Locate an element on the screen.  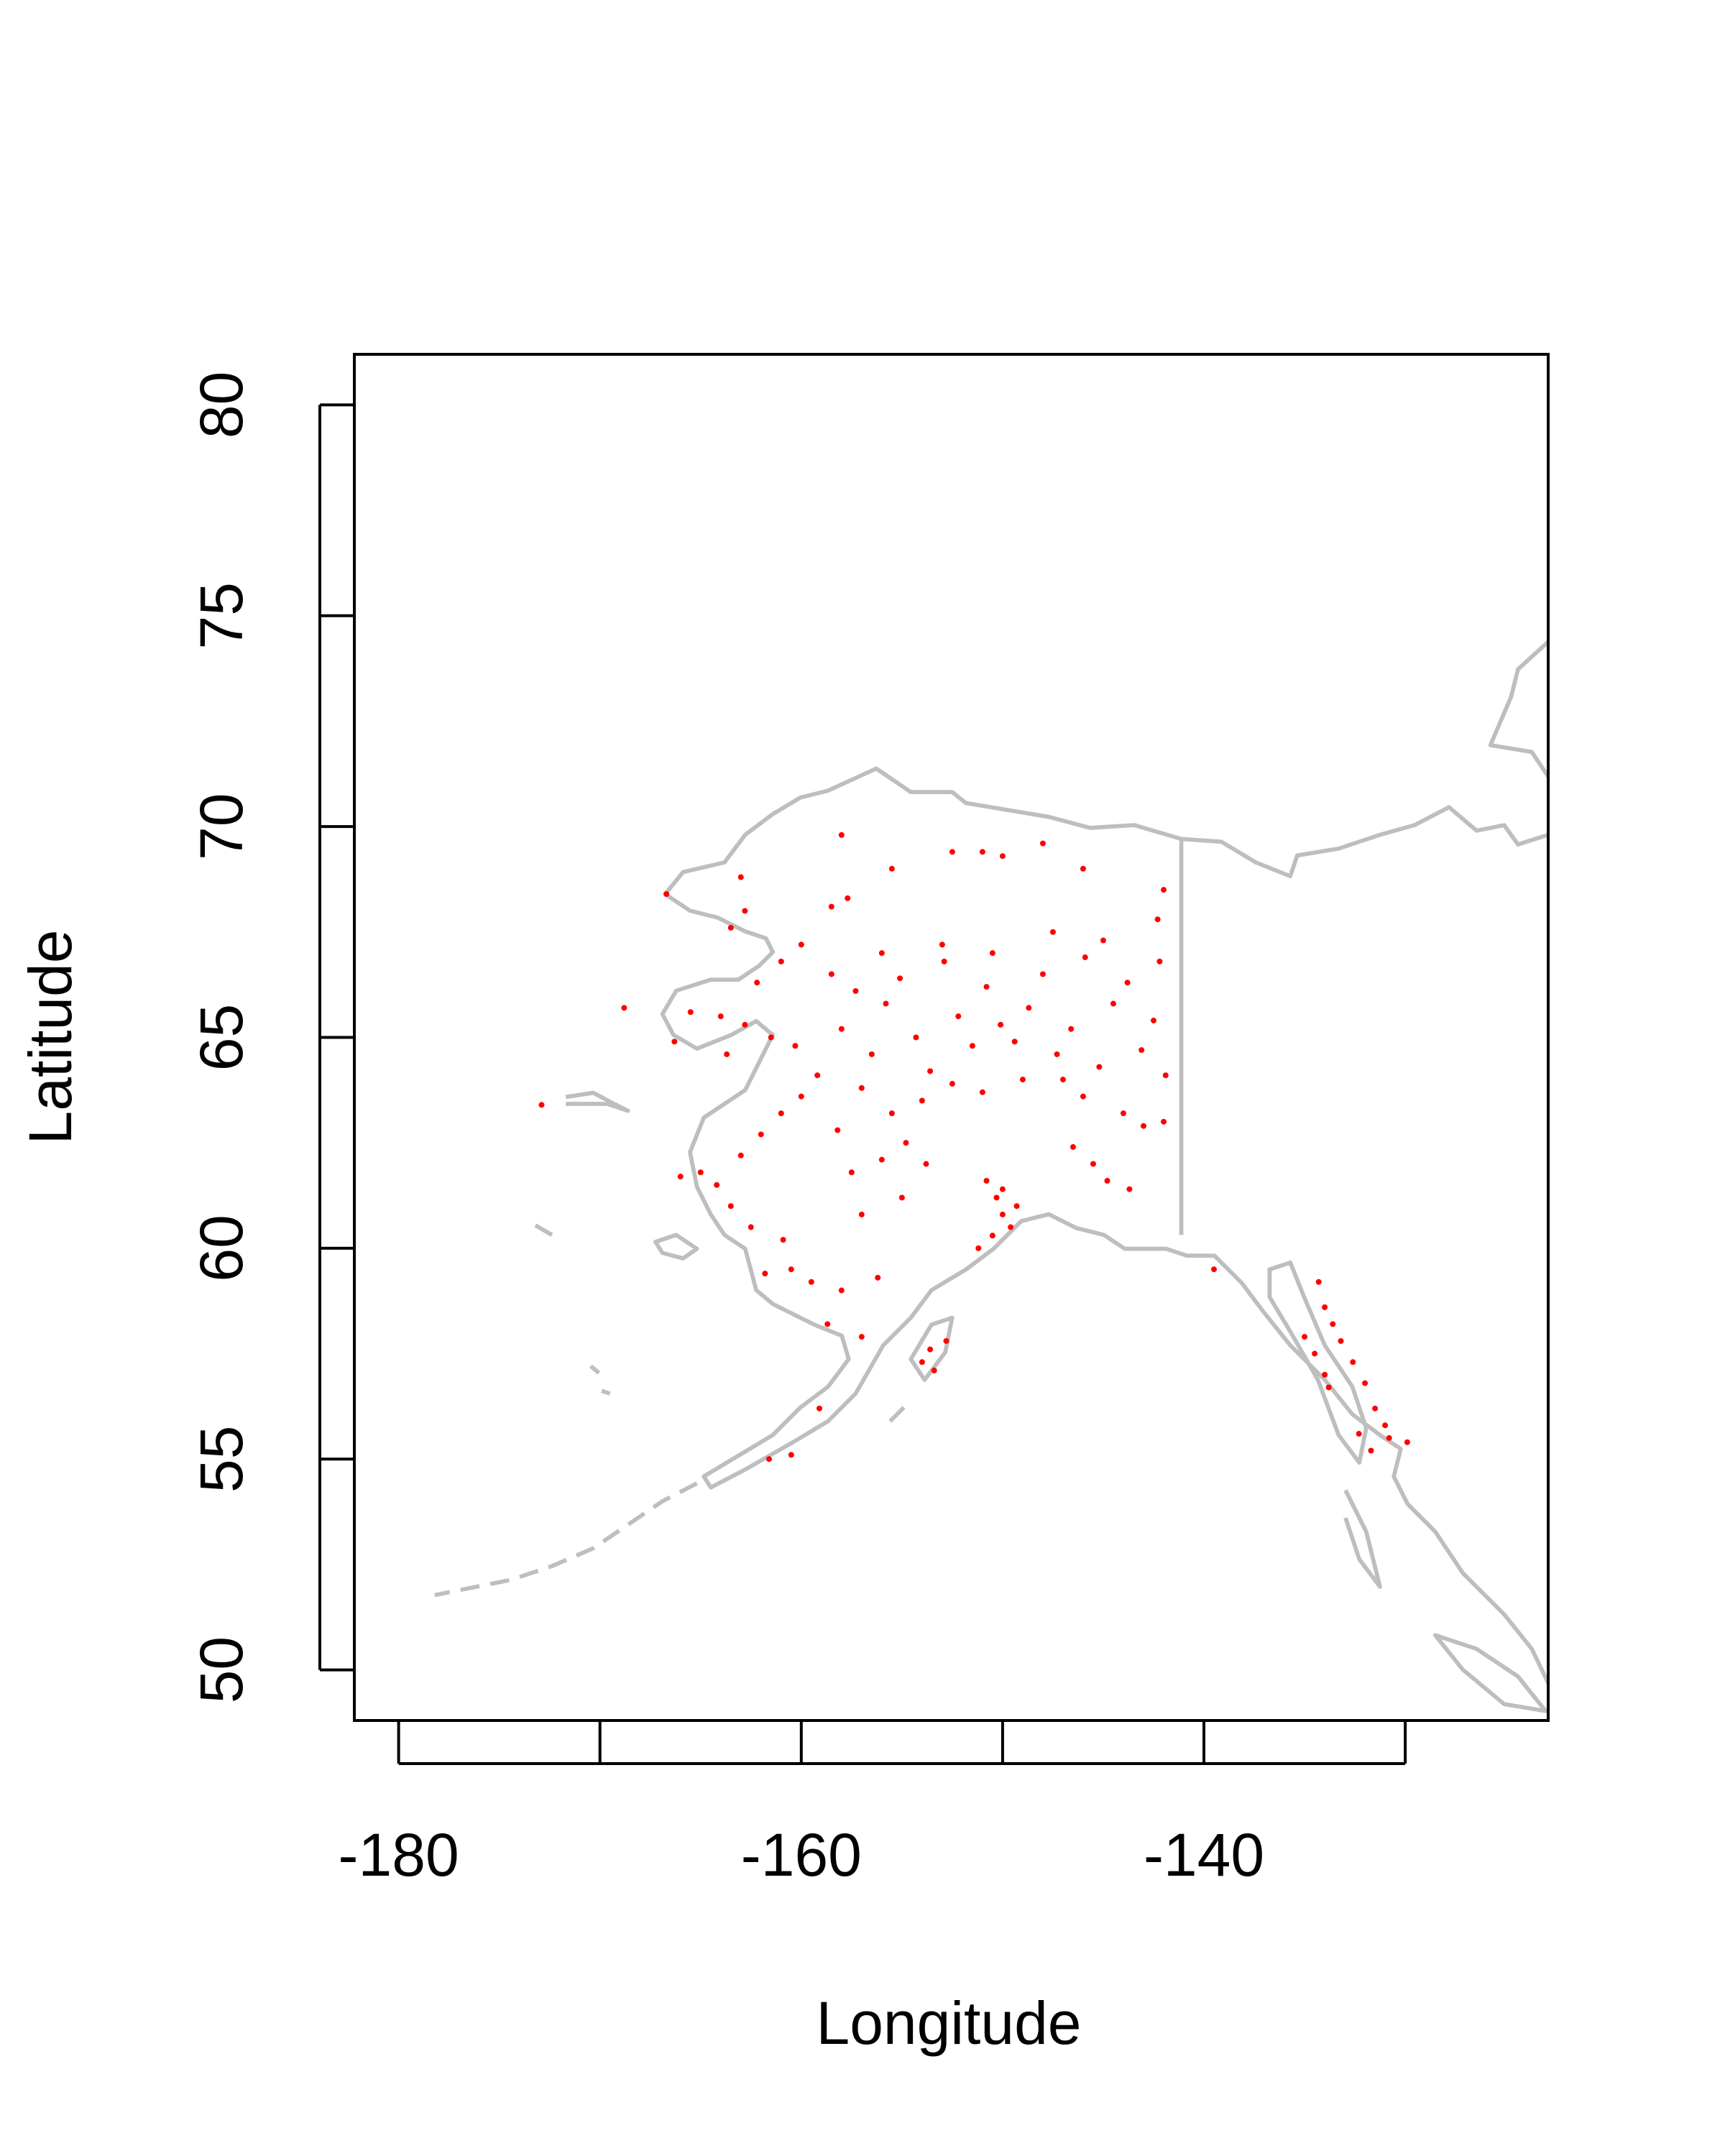
x-tick-label: -140 is located at coordinates (1204, 1855).